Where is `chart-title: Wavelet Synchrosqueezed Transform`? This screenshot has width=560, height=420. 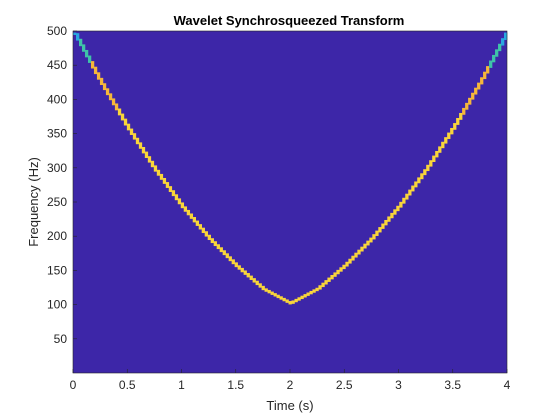
chart-title: Wavelet Synchrosqueezed Transform is located at coordinates (289, 20).